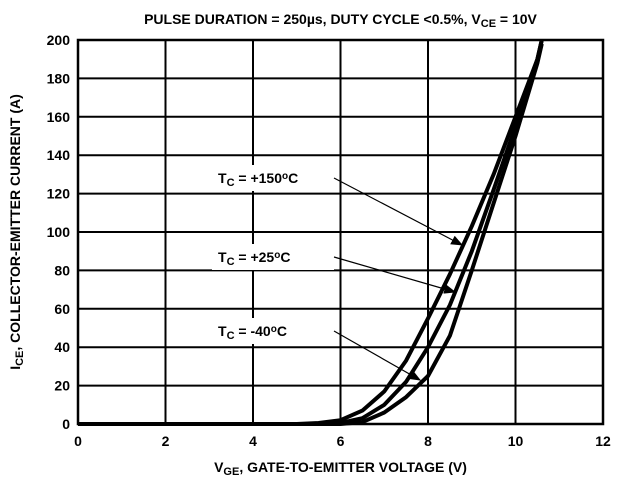 Image resolution: width=618 pixels, height=479 pixels. I want to click on x-tick-label: 10, so click(516, 441).